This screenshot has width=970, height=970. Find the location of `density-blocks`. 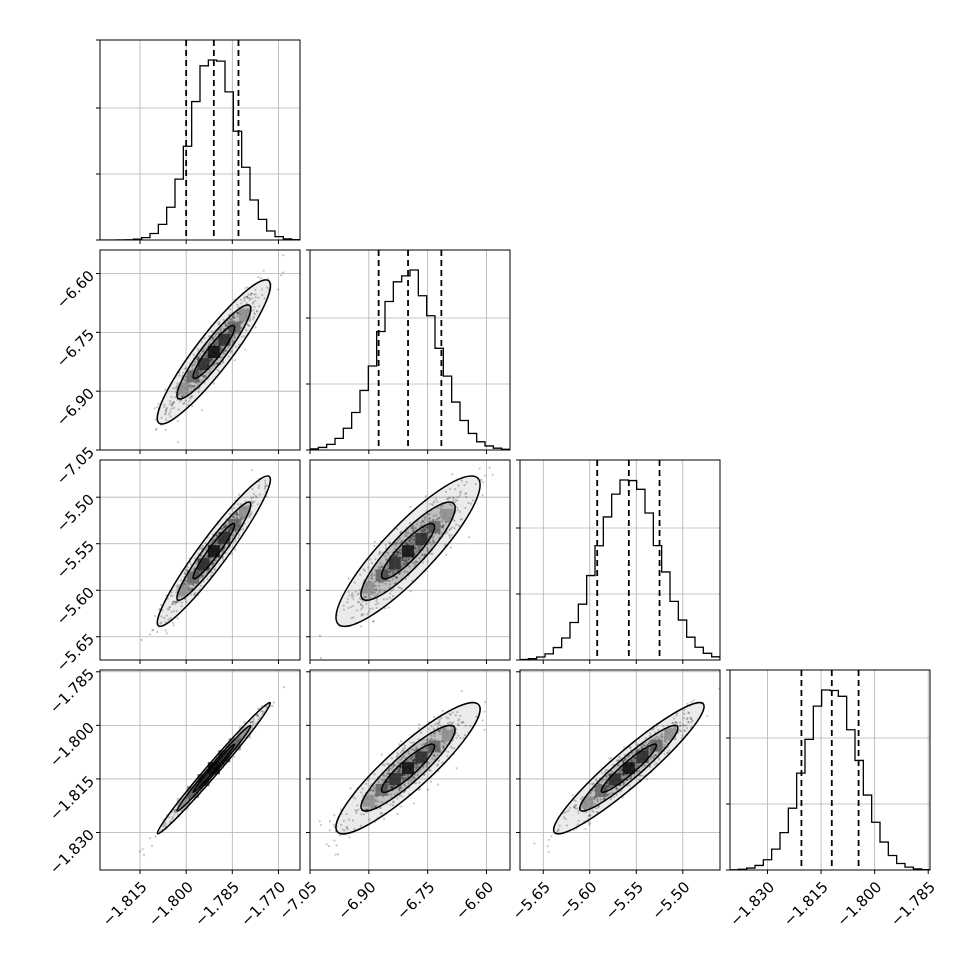

density-blocks is located at coordinates (213, 551).